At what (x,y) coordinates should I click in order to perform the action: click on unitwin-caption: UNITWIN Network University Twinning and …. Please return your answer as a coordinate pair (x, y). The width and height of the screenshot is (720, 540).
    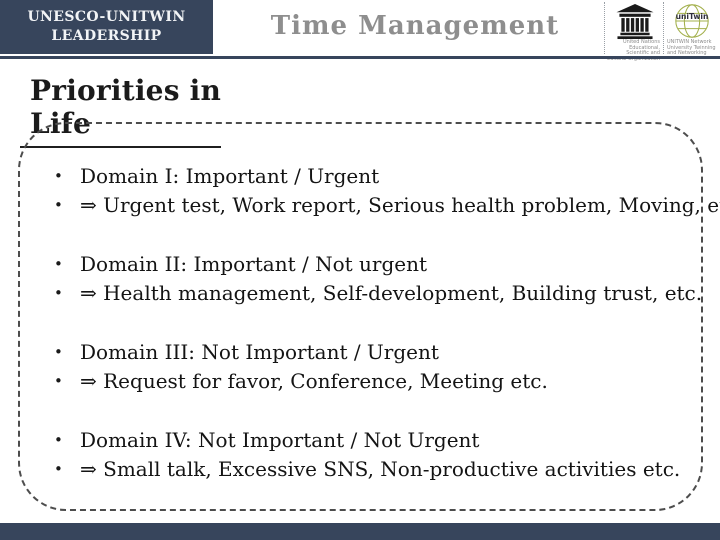
    Looking at the image, I should click on (691, 48).